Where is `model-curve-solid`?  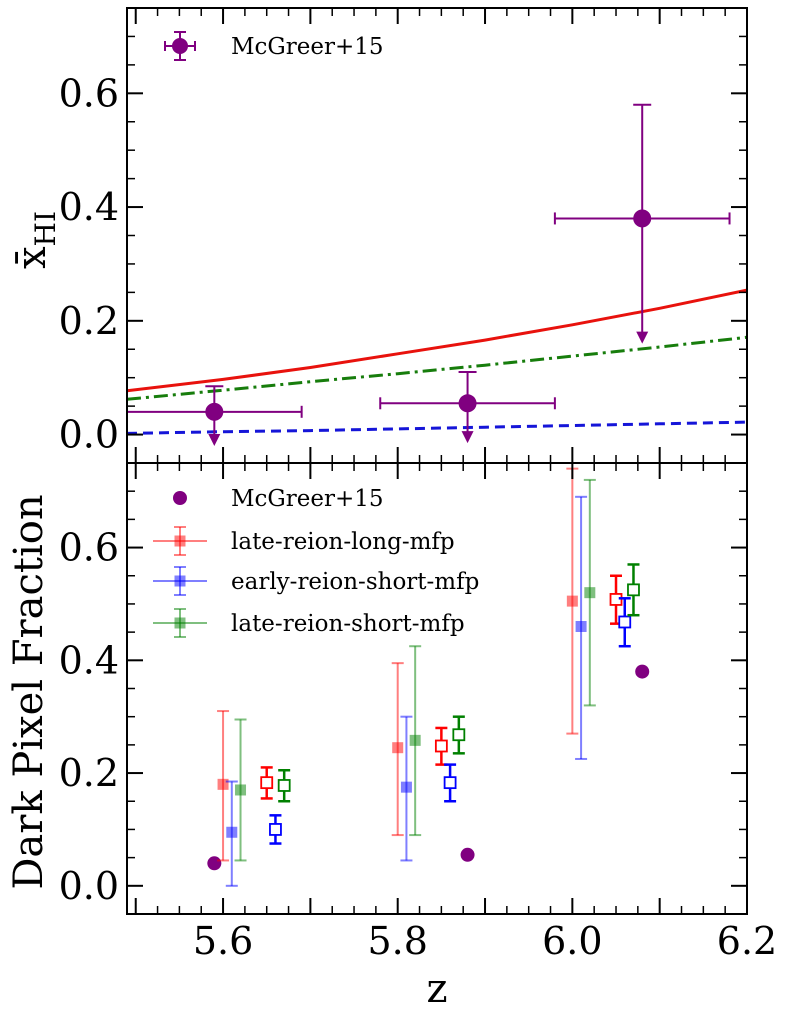 model-curve-solid is located at coordinates (437, 340).